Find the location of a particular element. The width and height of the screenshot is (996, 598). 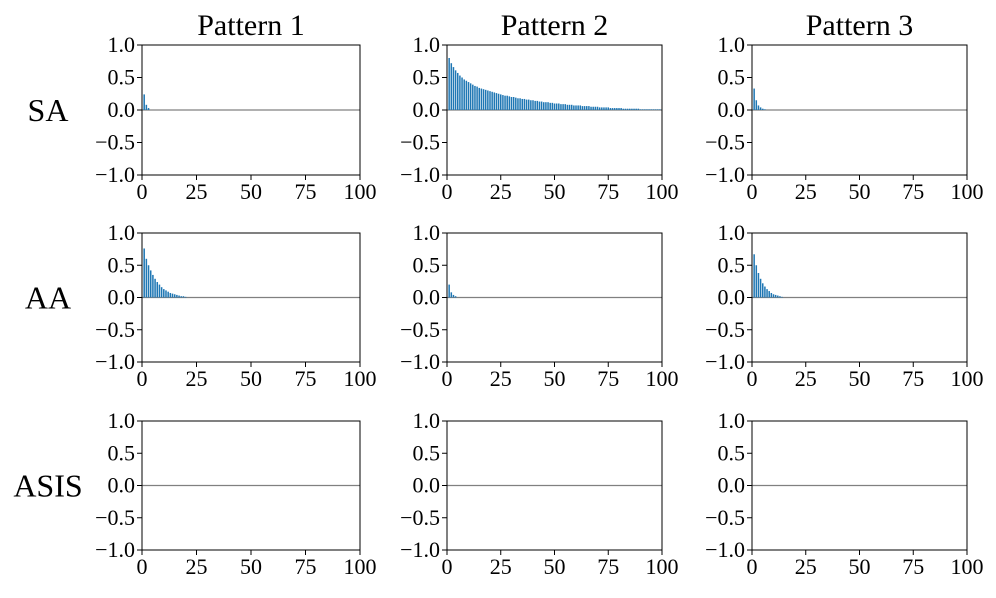

row-label: AA is located at coordinates (48, 298).